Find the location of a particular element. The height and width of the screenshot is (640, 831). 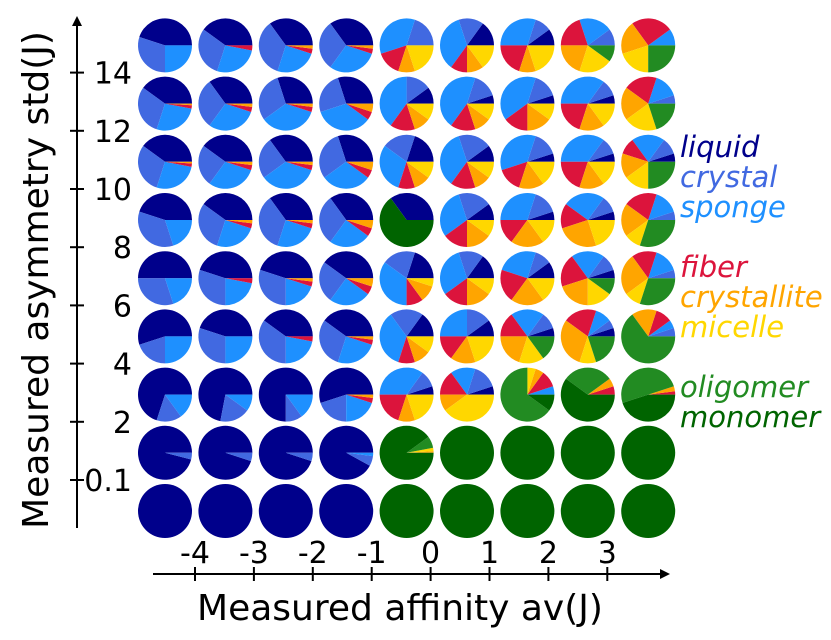

pie-r8-c6 is located at coordinates (527, 45).